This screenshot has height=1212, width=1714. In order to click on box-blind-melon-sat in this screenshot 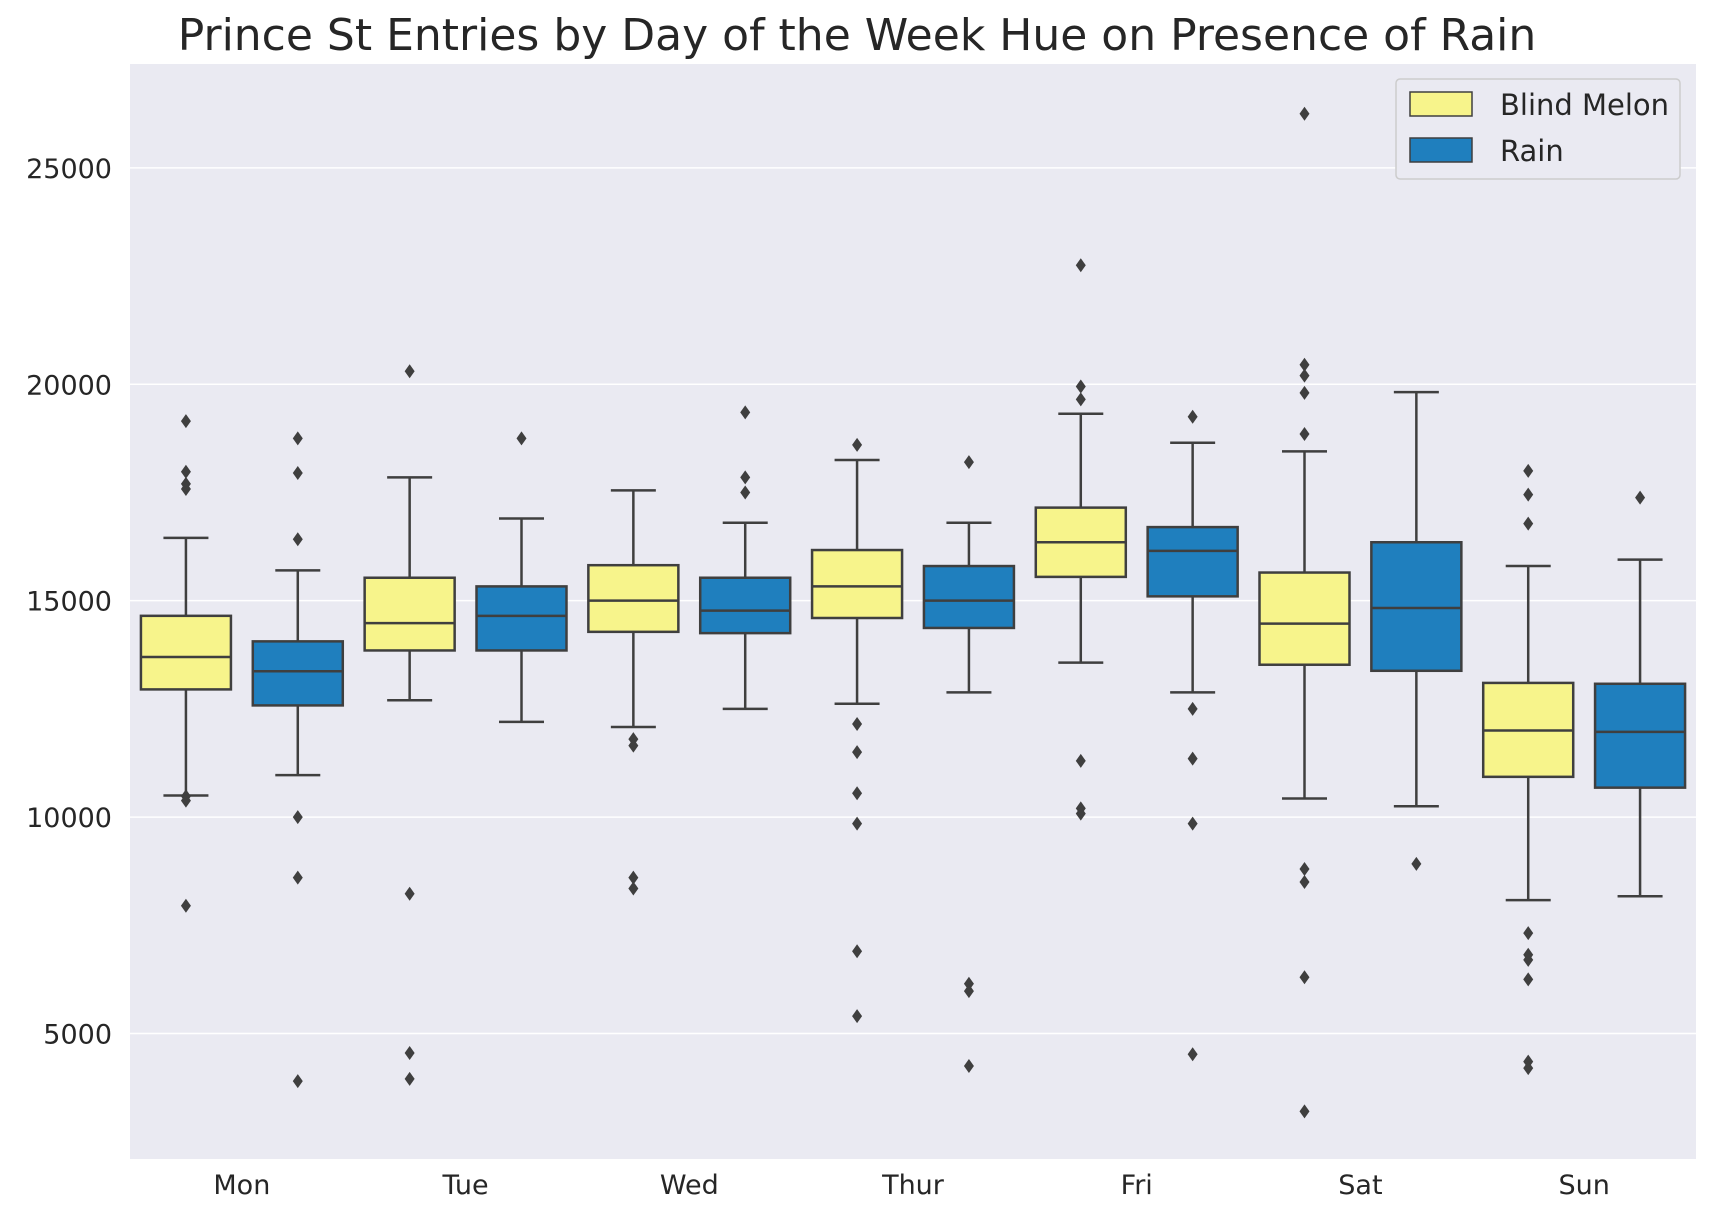, I will do `click(1304, 612)`.